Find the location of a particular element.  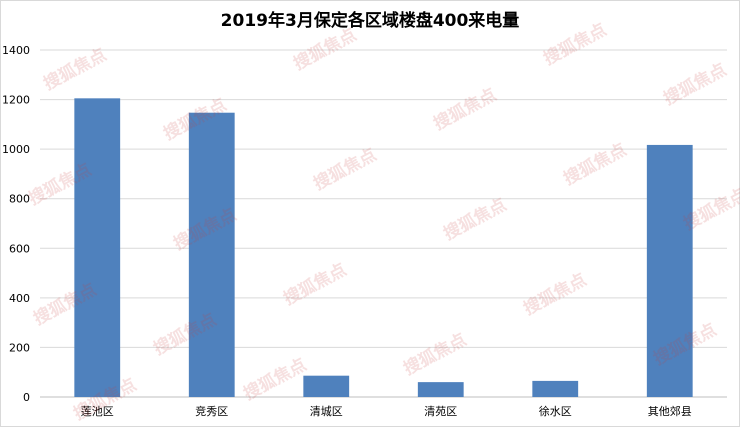

y-tick-label: 600 is located at coordinates (19, 248).